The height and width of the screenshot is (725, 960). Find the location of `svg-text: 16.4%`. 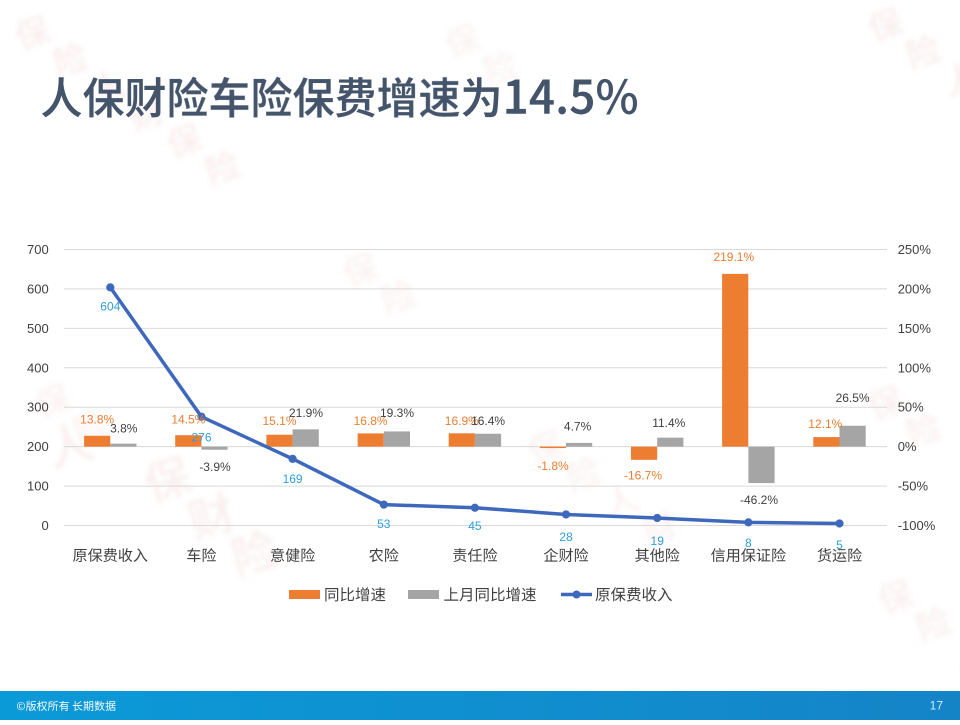

svg-text: 16.4% is located at coordinates (488, 421).